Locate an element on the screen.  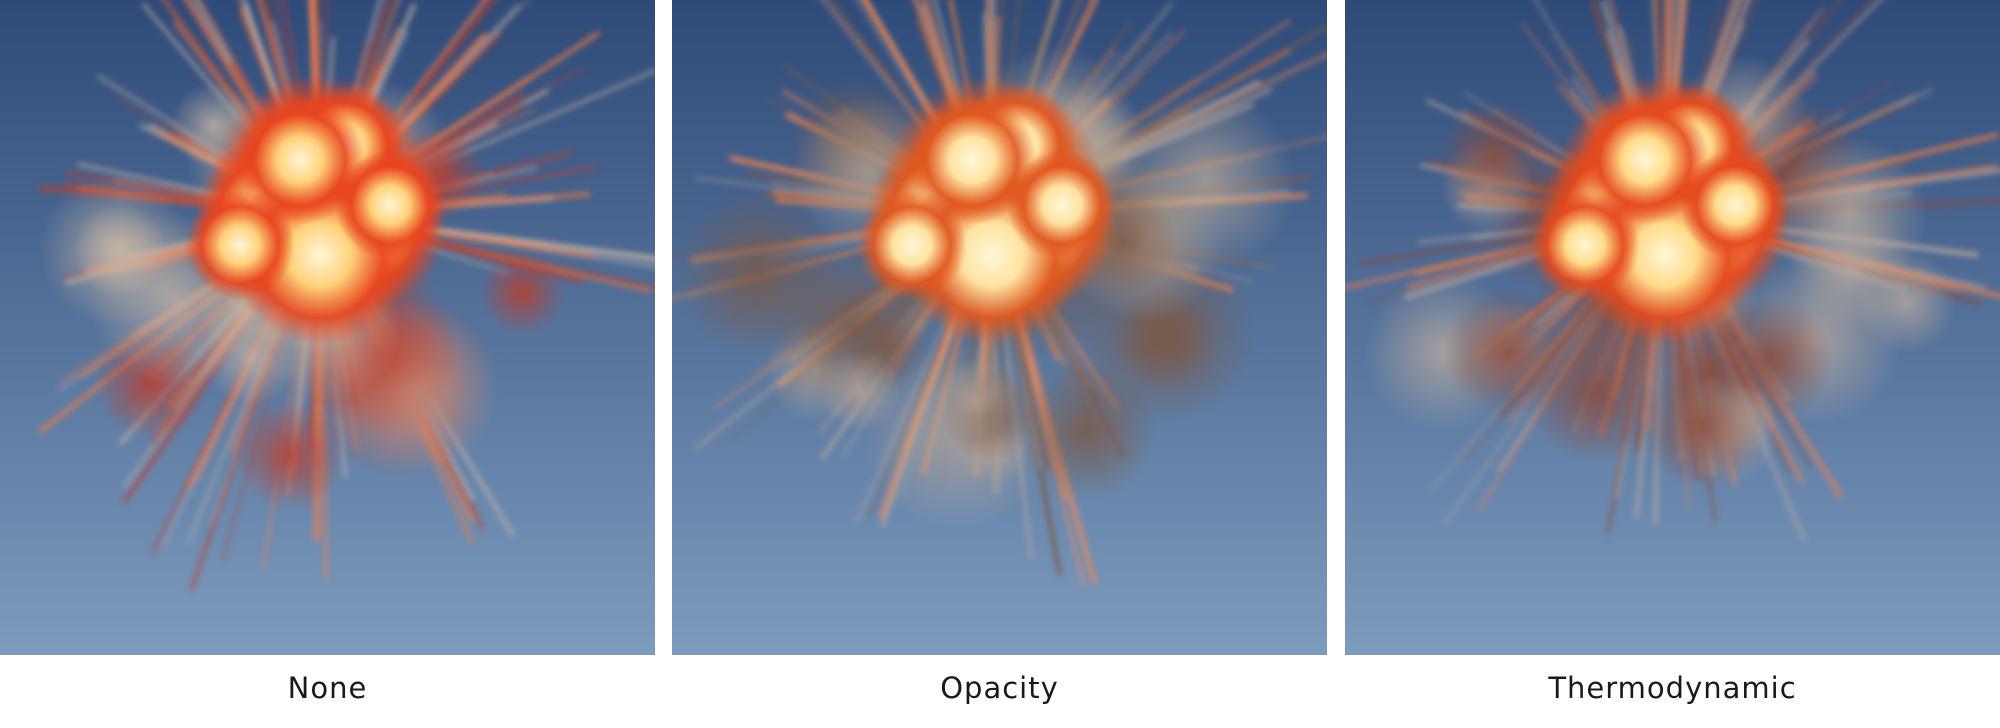
caption-thermodynamic: Thermodynamic is located at coordinates (1672, 688).